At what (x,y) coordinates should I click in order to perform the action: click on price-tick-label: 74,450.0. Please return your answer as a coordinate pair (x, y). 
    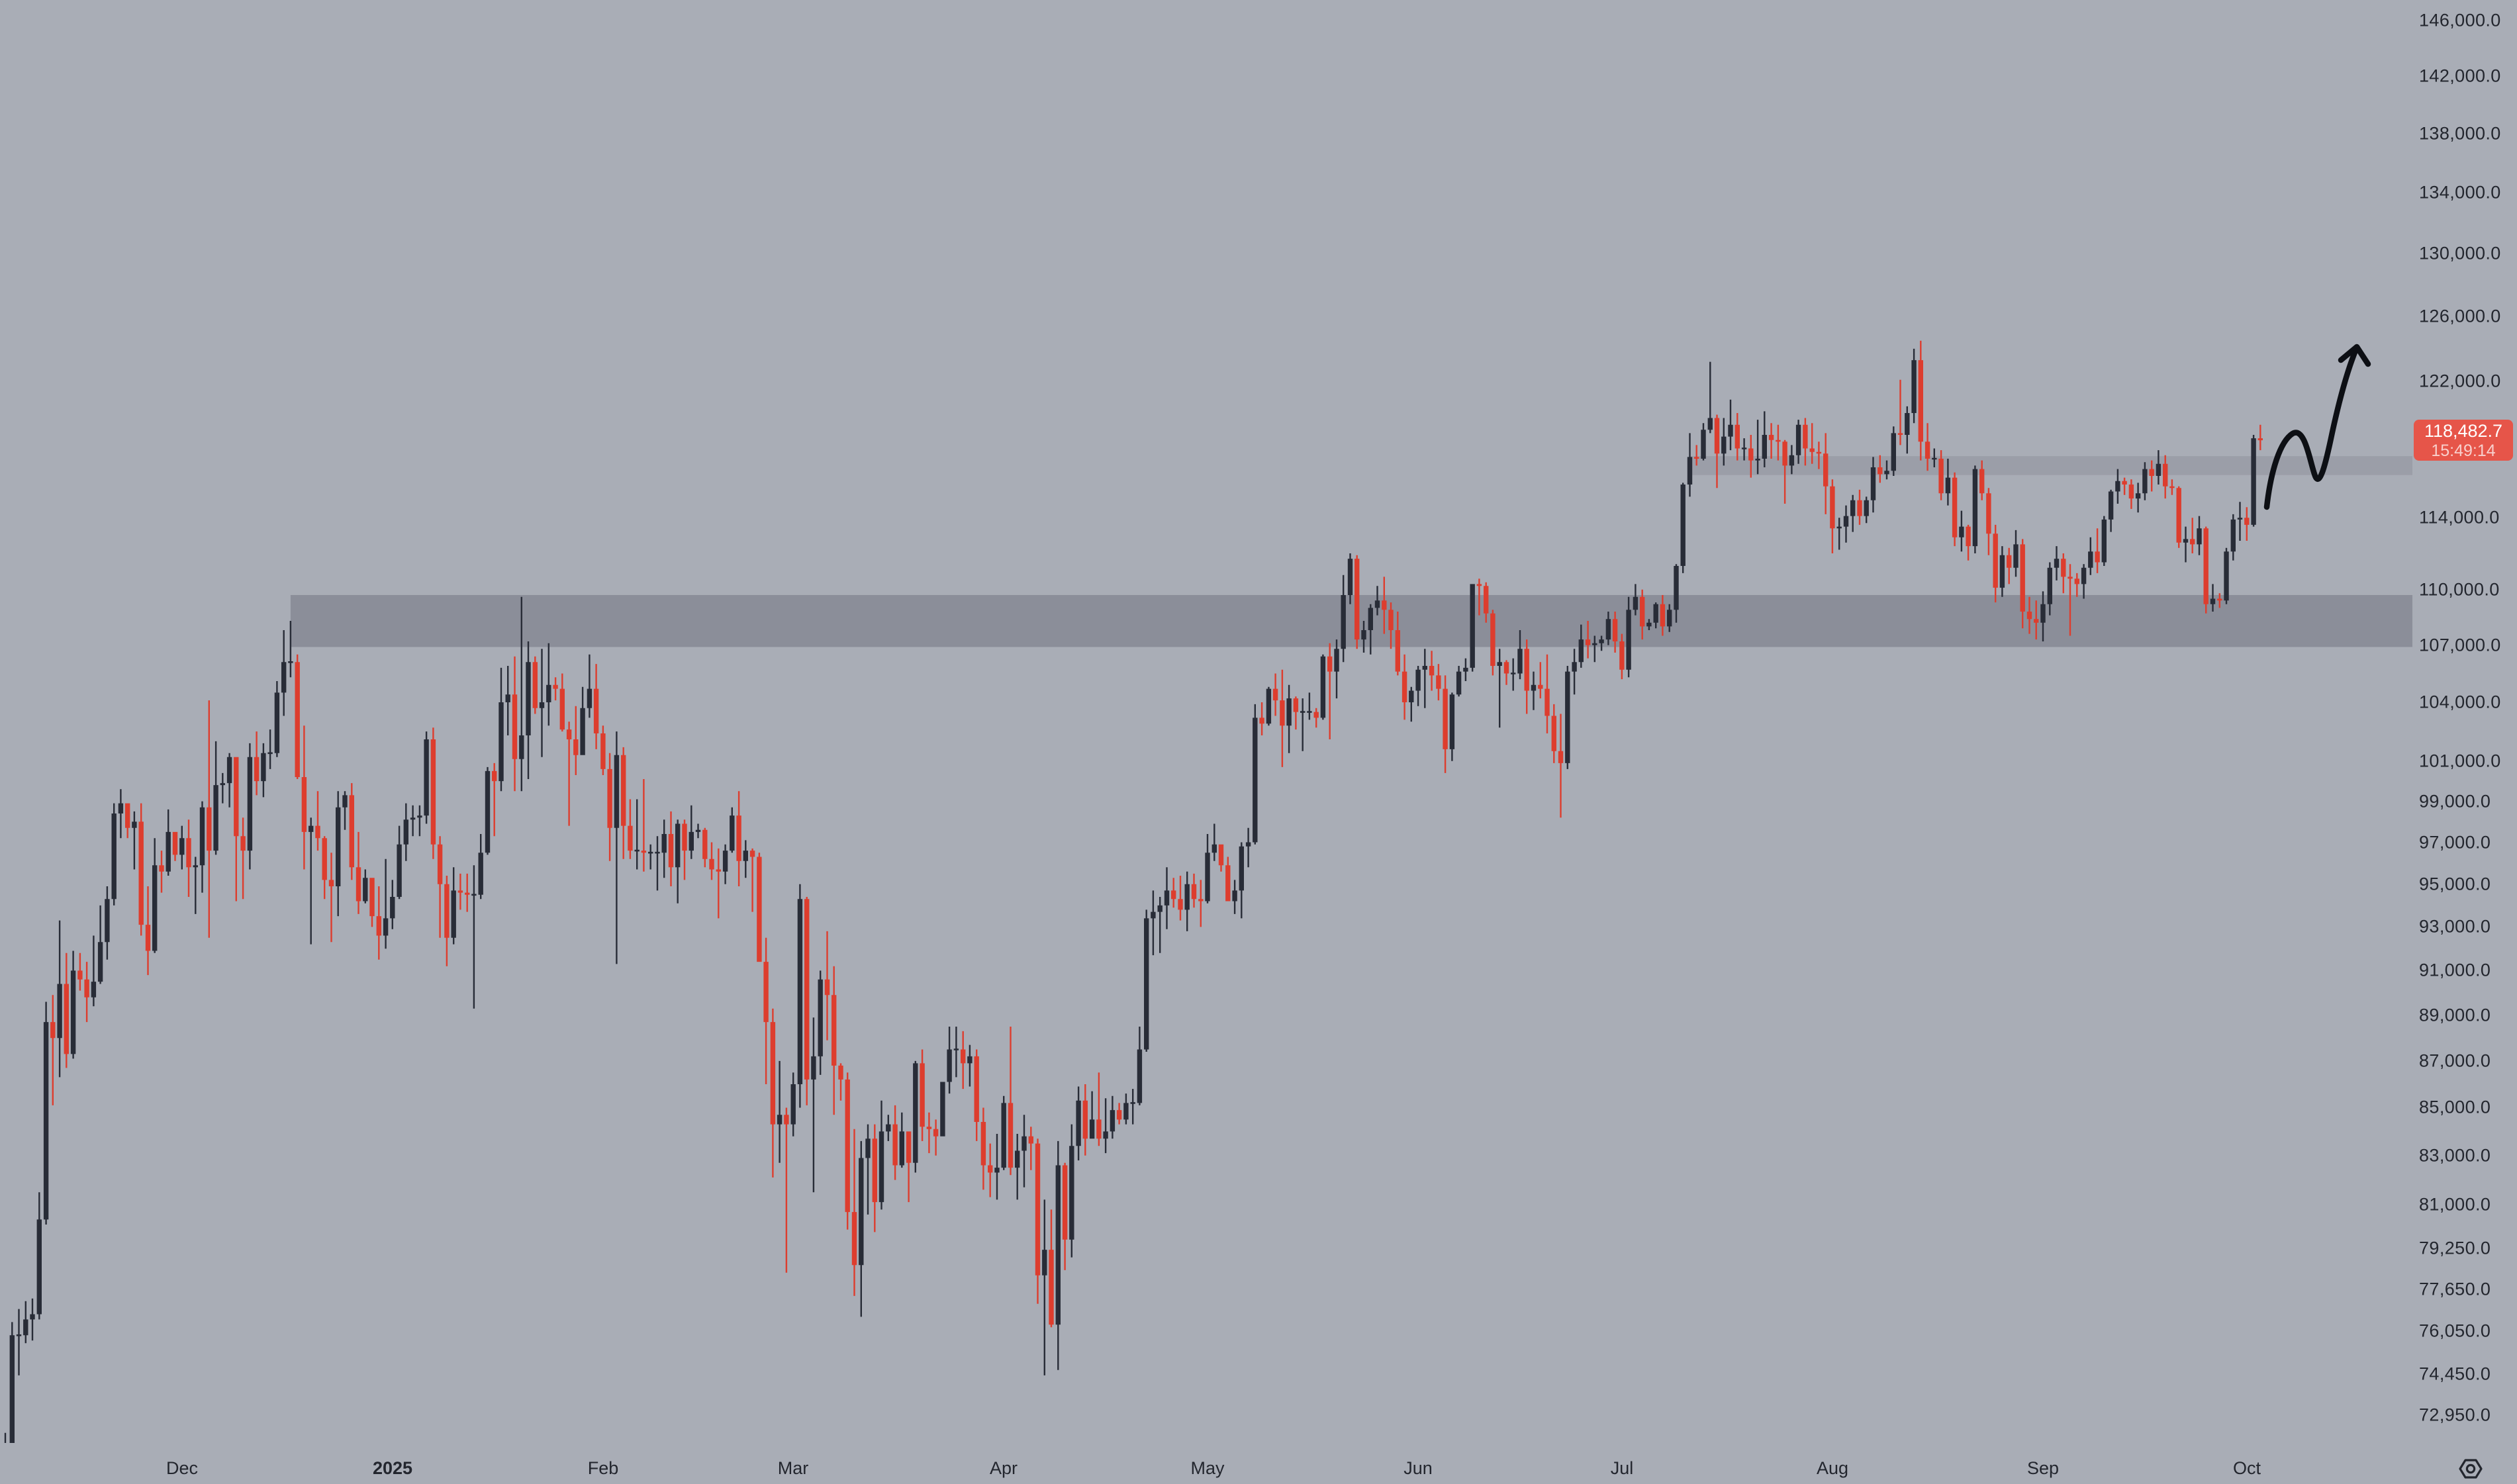
    Looking at the image, I should click on (2455, 1374).